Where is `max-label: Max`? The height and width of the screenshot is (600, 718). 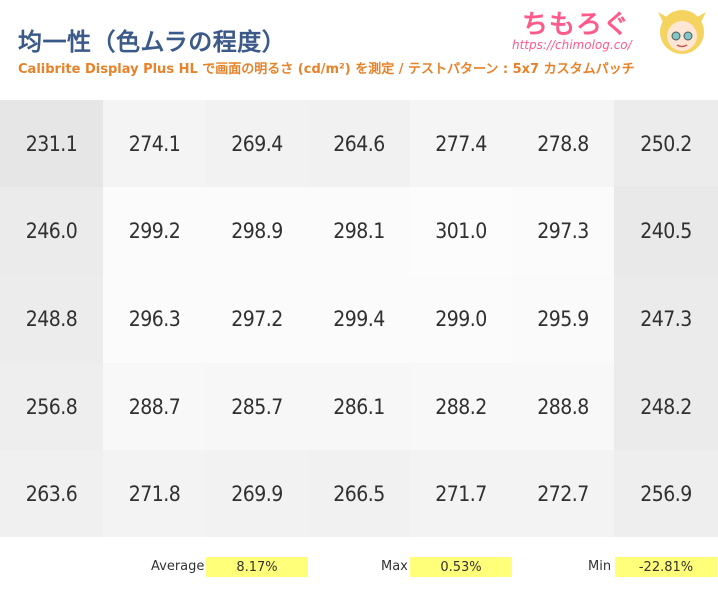 max-label: Max is located at coordinates (394, 566).